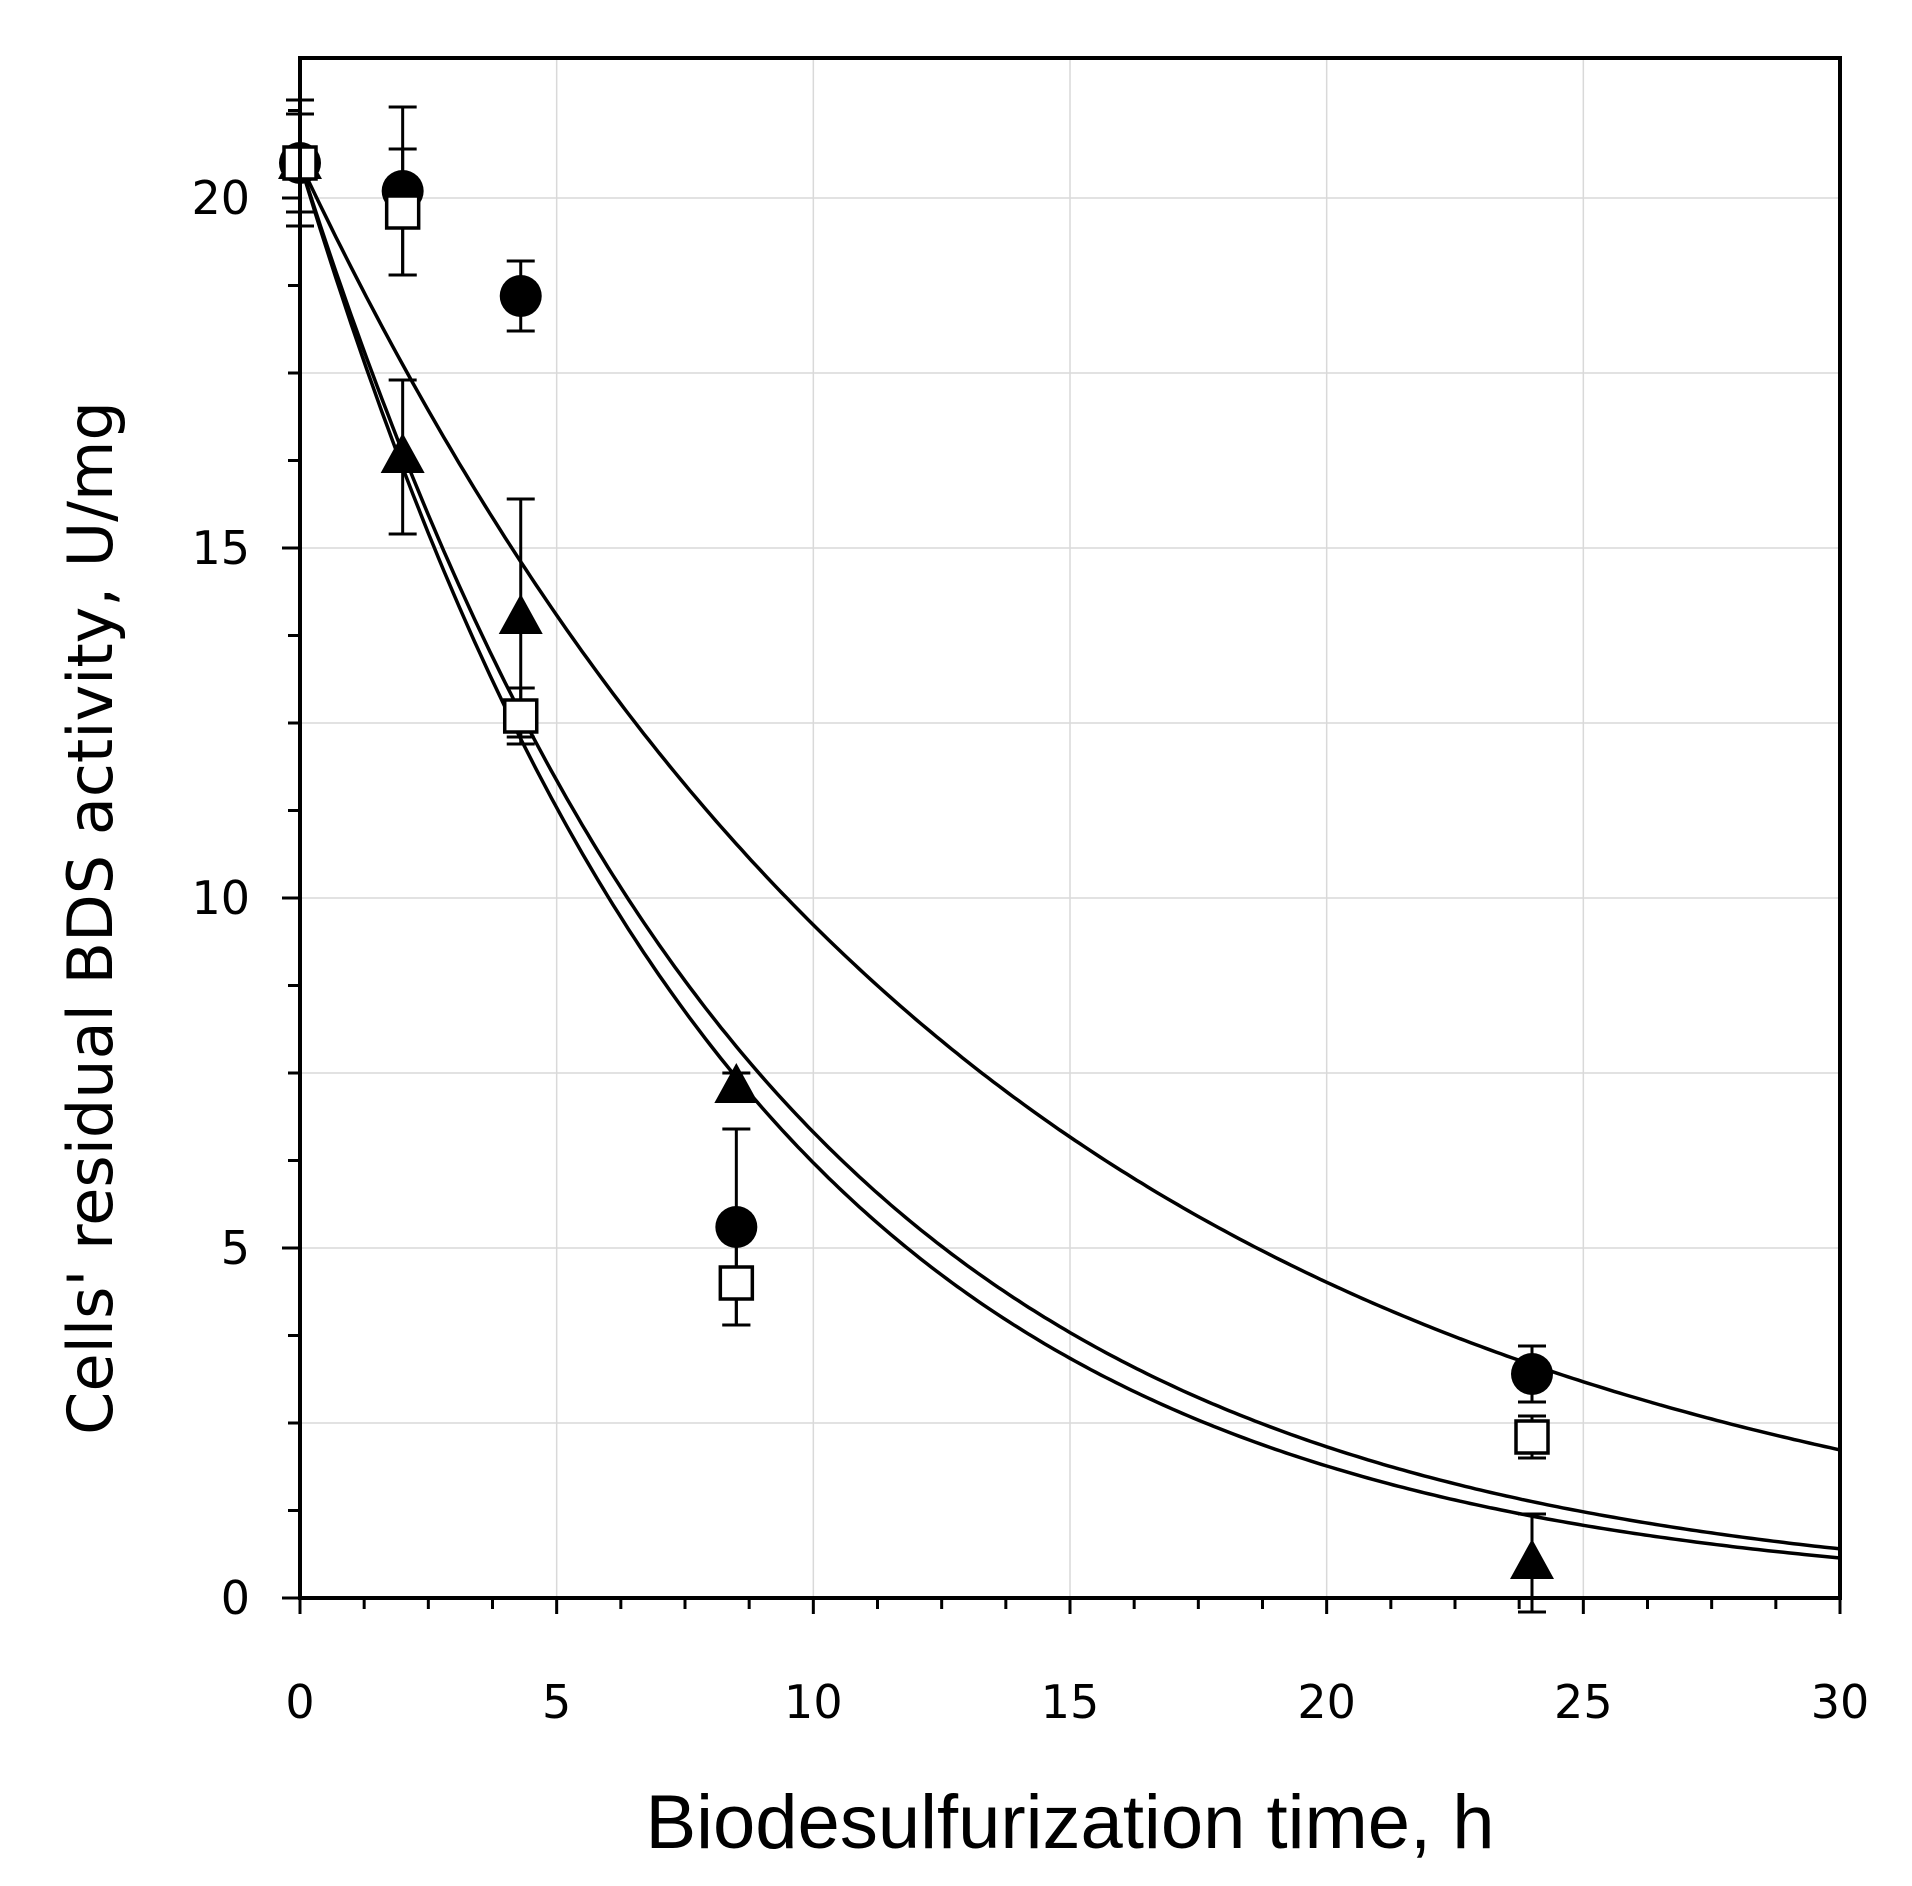  I want to click on x-tick-label: 15, so click(1070, 1702).